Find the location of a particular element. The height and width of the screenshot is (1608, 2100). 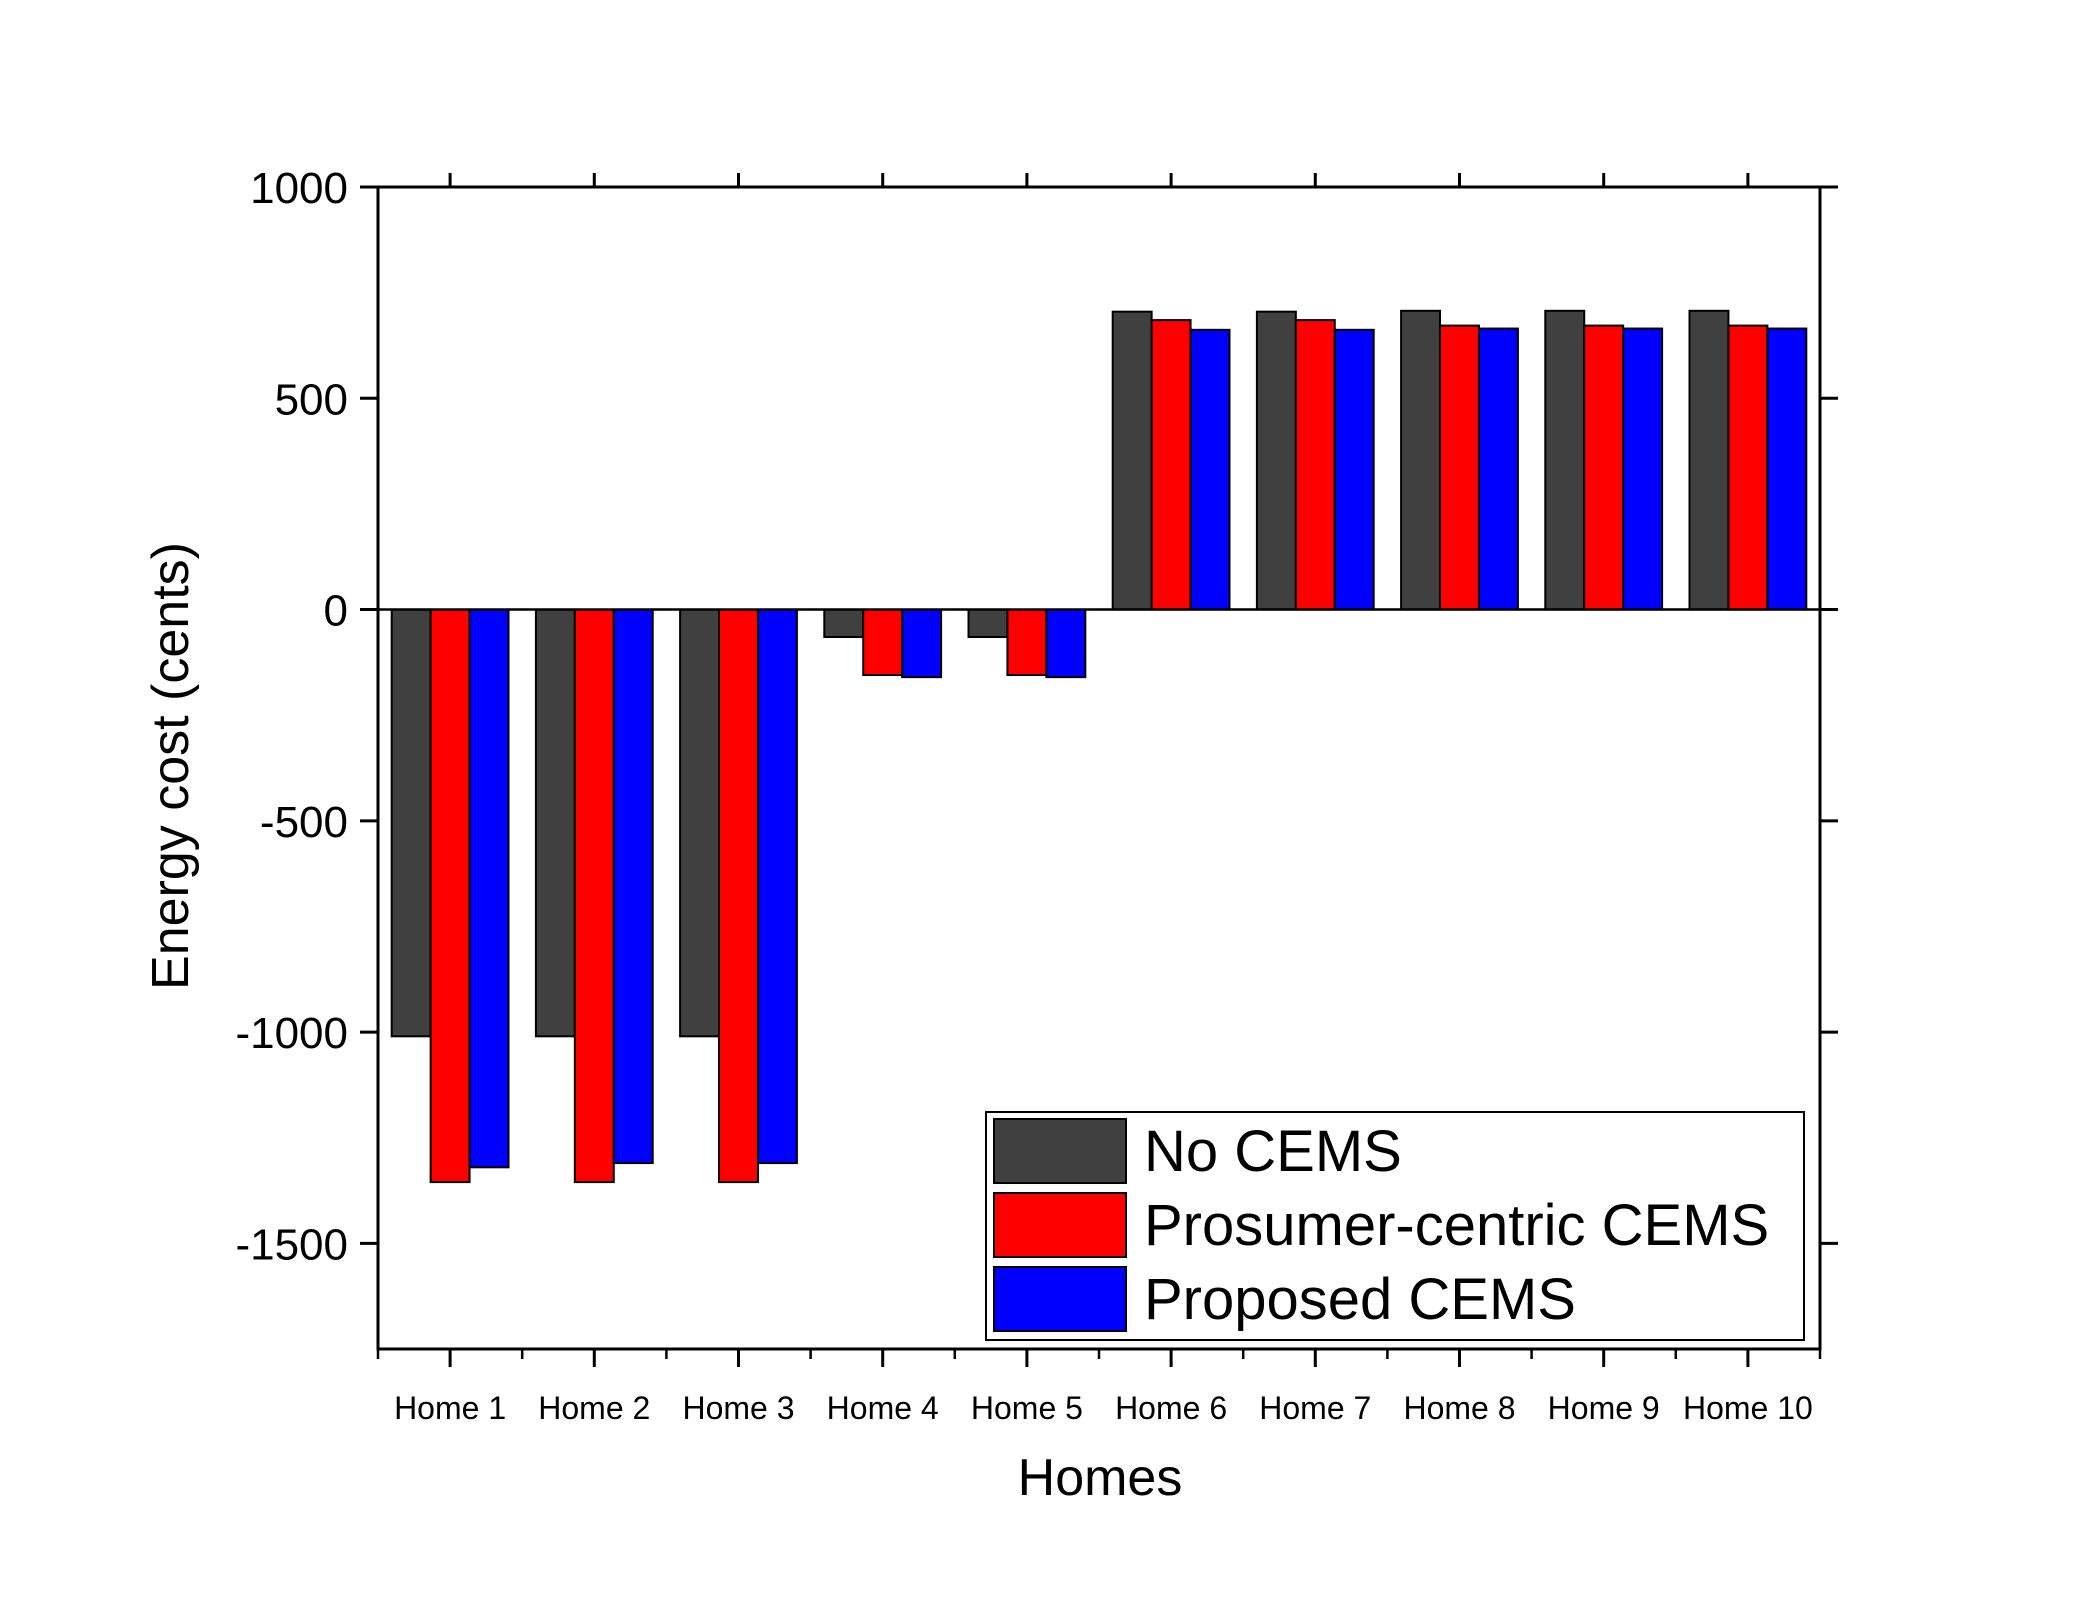

legend-swatch-prosumer-centric-cems is located at coordinates (1060, 1225).